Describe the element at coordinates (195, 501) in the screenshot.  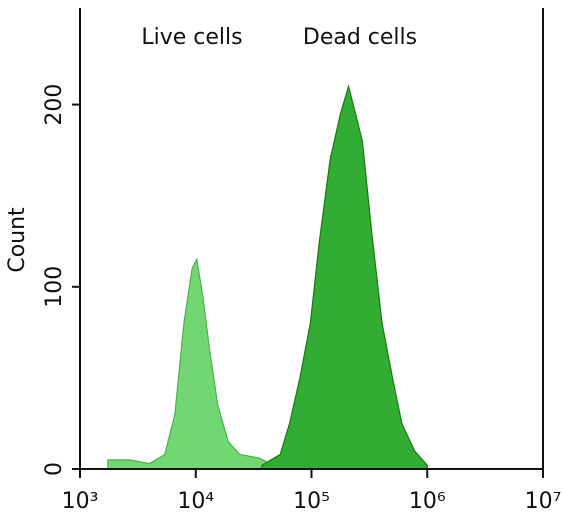
I see `x-tick-label: 10⁴` at that location.